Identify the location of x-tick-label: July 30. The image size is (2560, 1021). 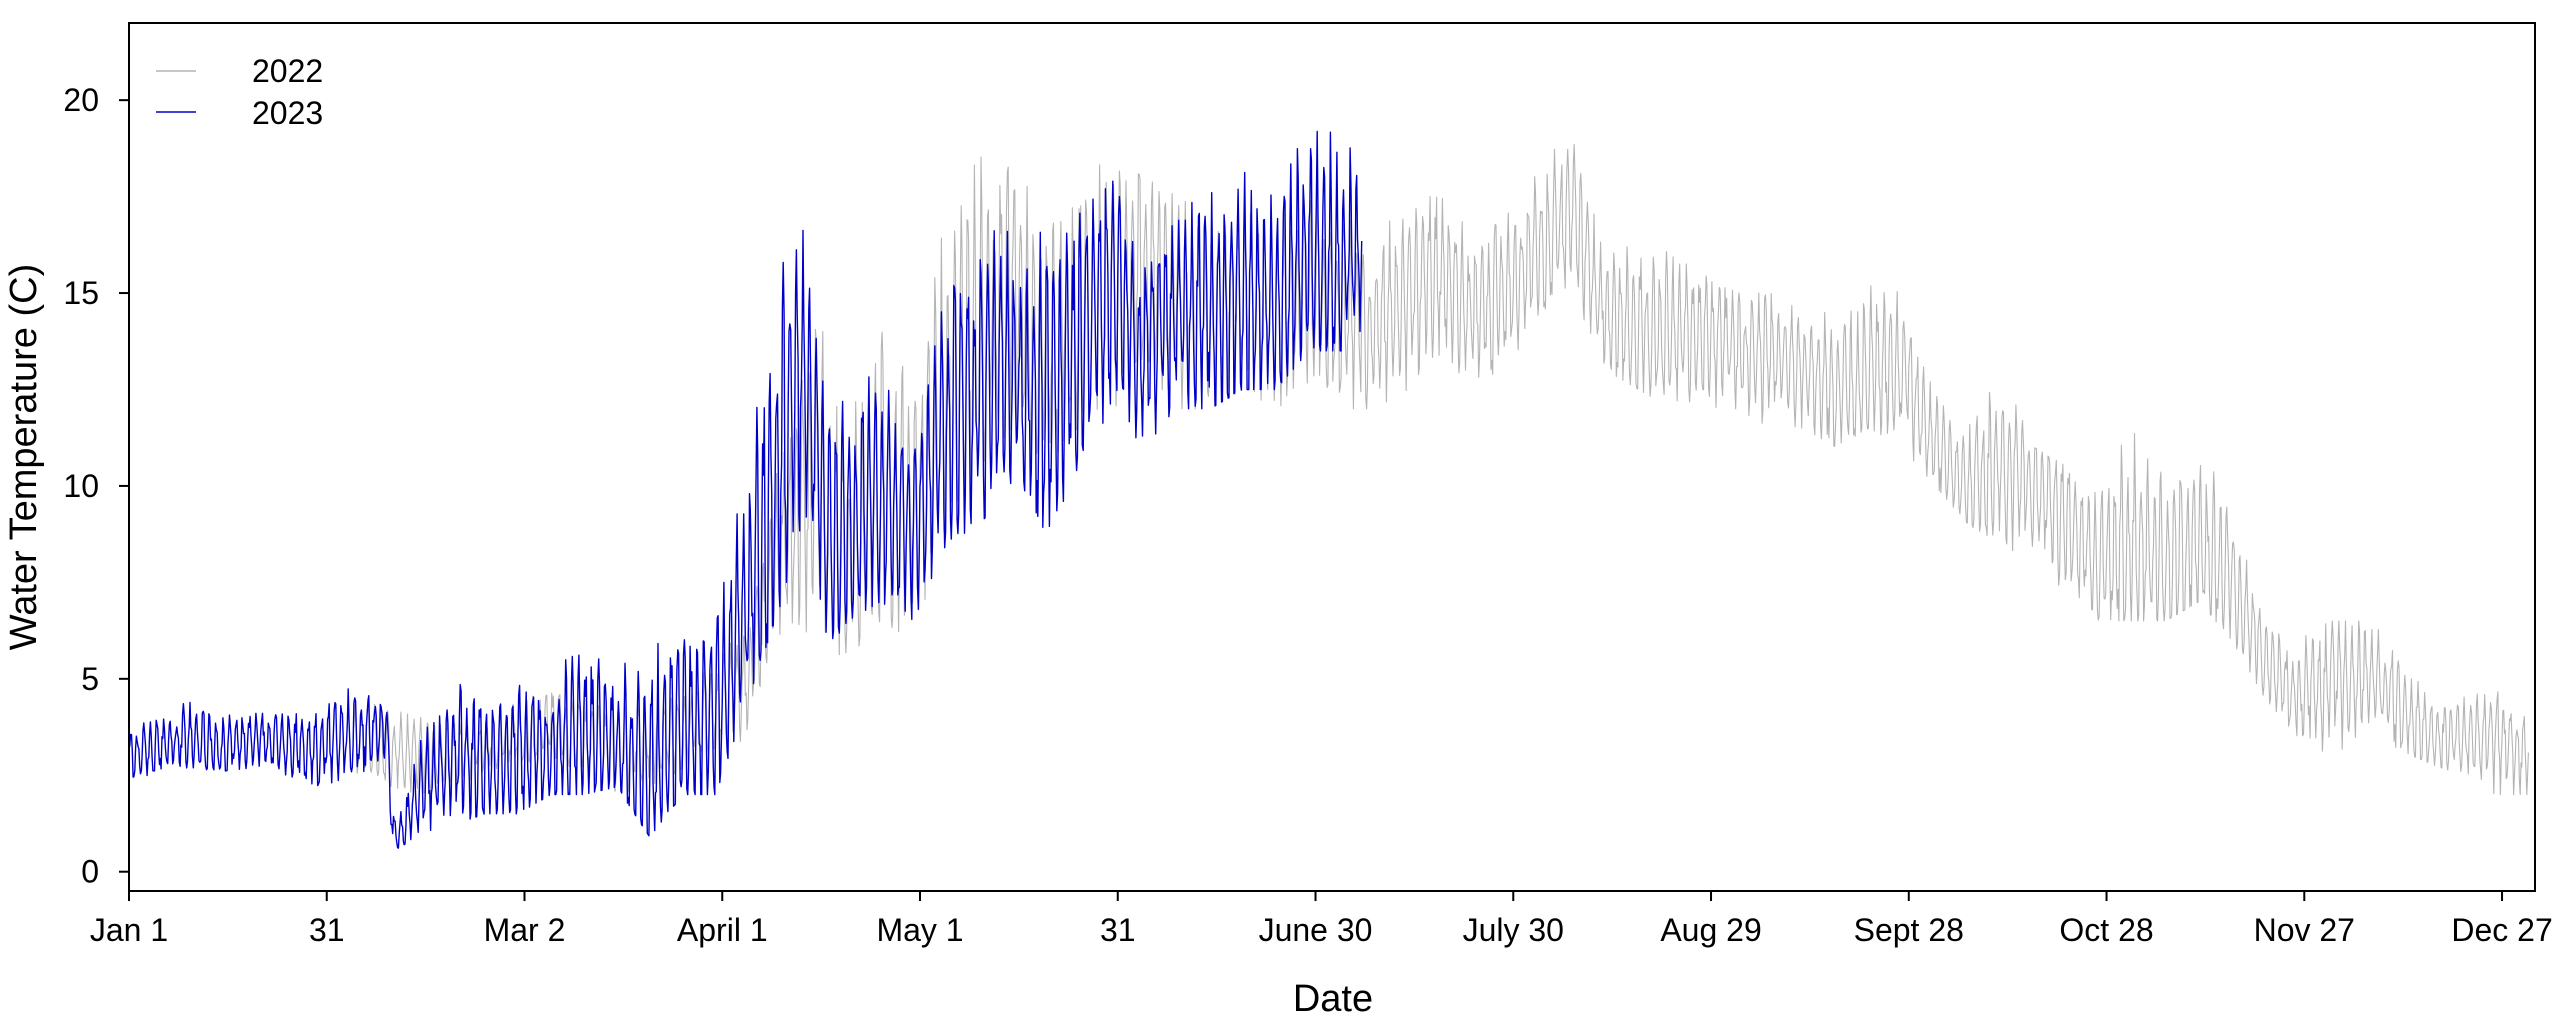
(1513, 930).